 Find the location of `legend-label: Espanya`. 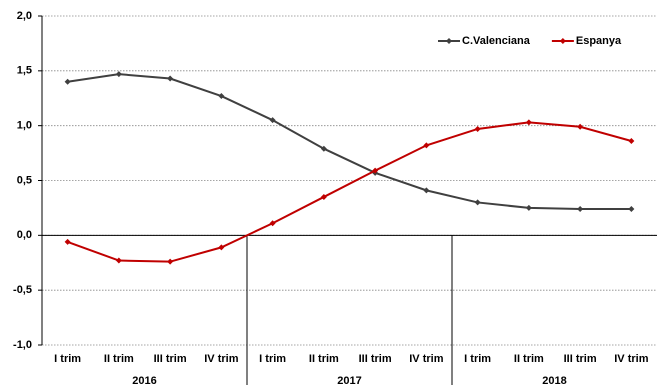

legend-label: Espanya is located at coordinates (599, 41).